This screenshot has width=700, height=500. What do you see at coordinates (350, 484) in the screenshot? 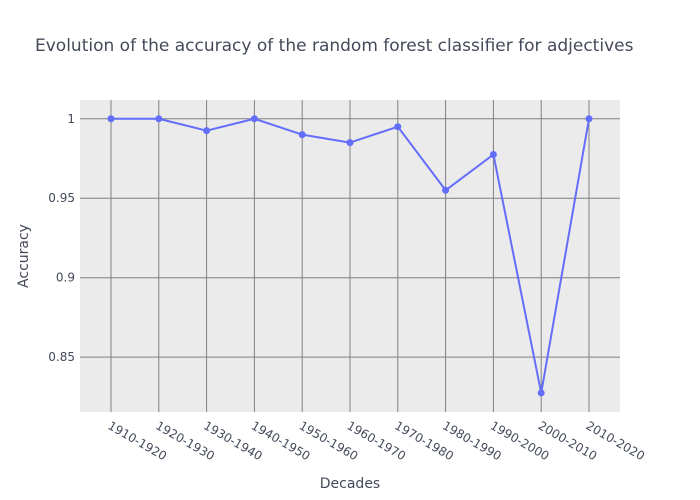
I see `x-axis-title: Decades` at bounding box center [350, 484].